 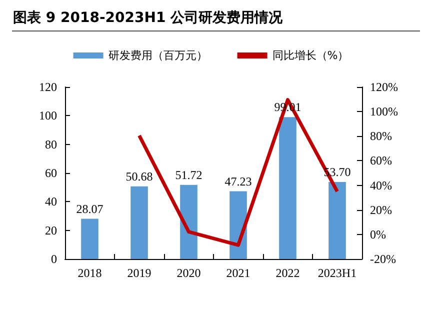 What do you see at coordinates (158, 55) in the screenshot?
I see `legend-label: 研发费用（百万元）` at bounding box center [158, 55].